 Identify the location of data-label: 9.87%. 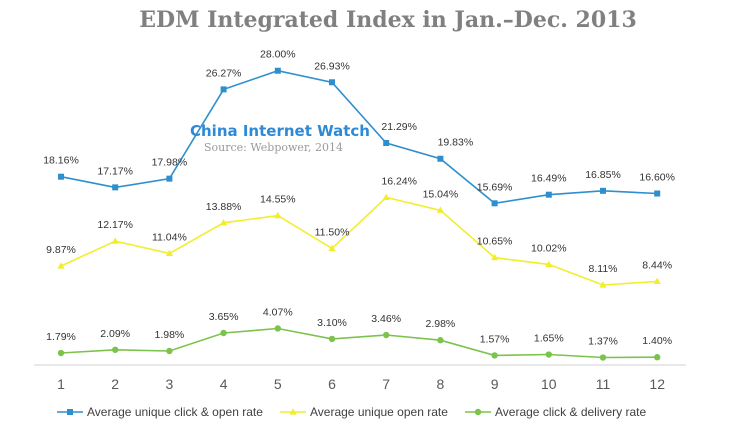
(61, 250).